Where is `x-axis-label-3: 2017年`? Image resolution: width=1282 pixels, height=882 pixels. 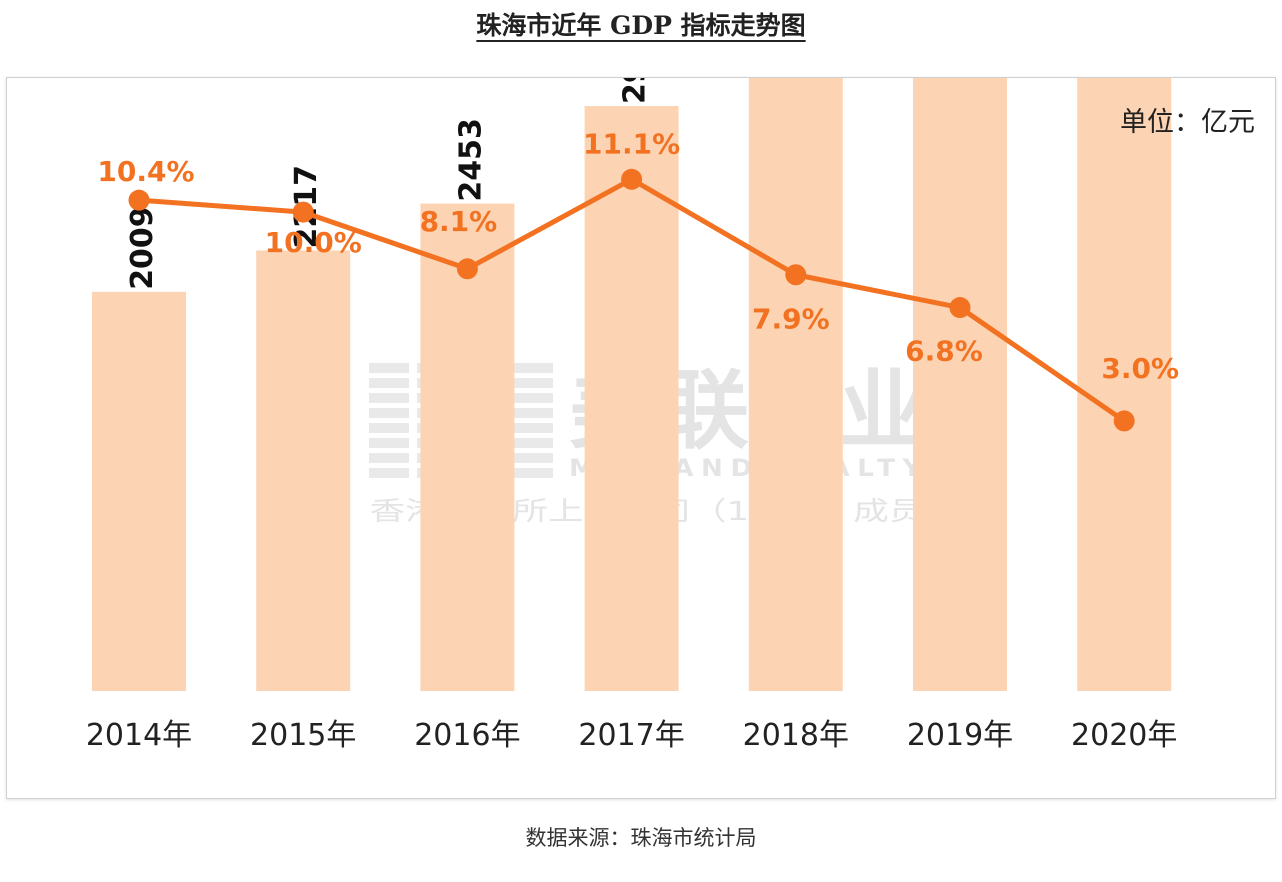
x-axis-label-3: 2017年 is located at coordinates (631, 735).